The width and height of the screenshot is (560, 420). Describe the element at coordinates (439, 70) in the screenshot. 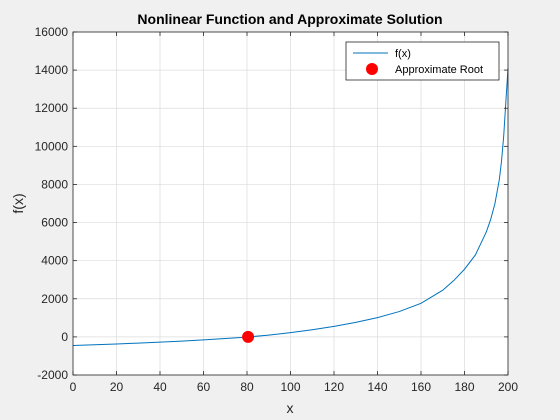

I see `legend-entry-approximate-root: Approximate Root` at that location.